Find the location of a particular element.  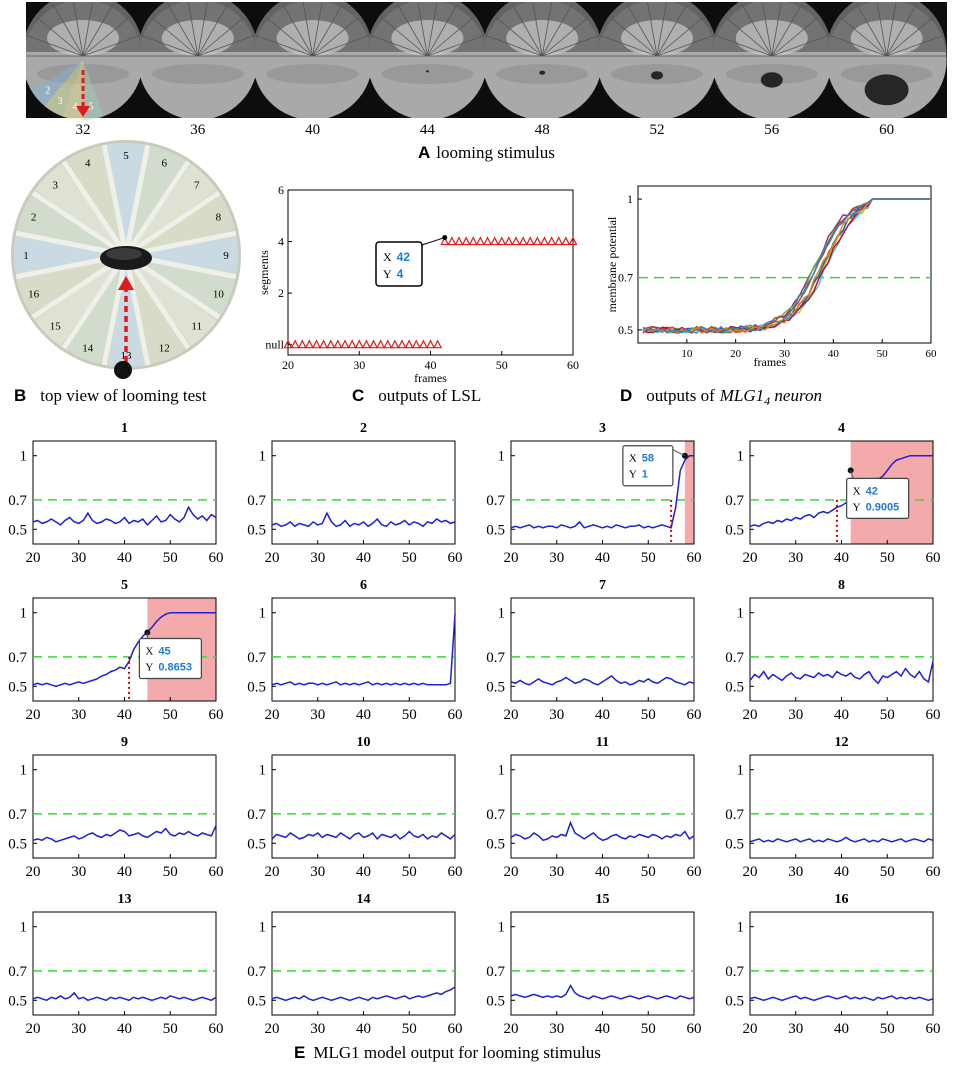

stimulus-frame-44-floor is located at coordinates (427, 74).